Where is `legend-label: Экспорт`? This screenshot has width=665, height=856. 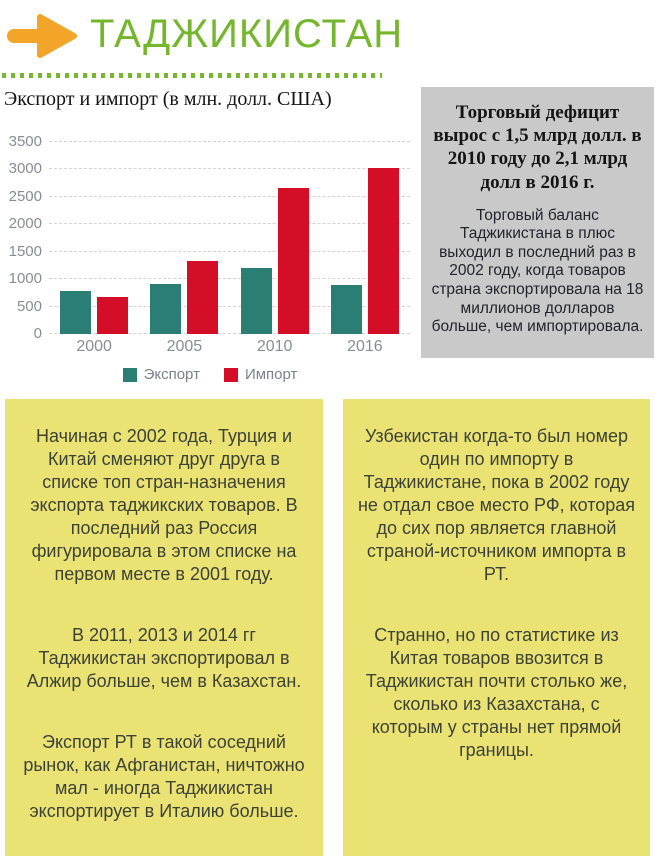 legend-label: Экспорт is located at coordinates (171, 374).